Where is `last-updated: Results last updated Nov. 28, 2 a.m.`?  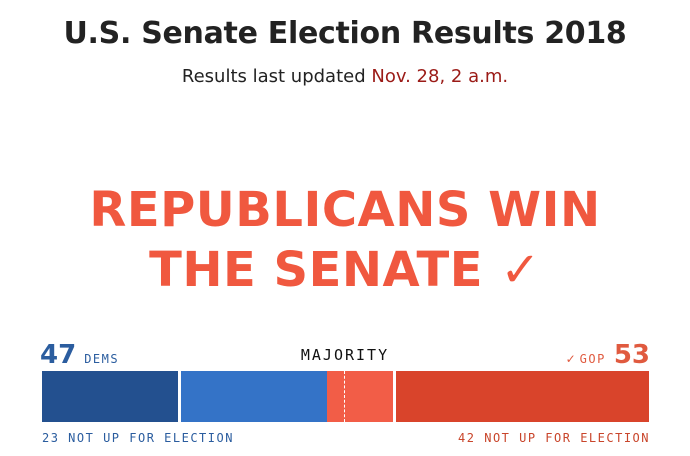
last-updated: Results last updated Nov. 28, 2 a.m. is located at coordinates (345, 76).